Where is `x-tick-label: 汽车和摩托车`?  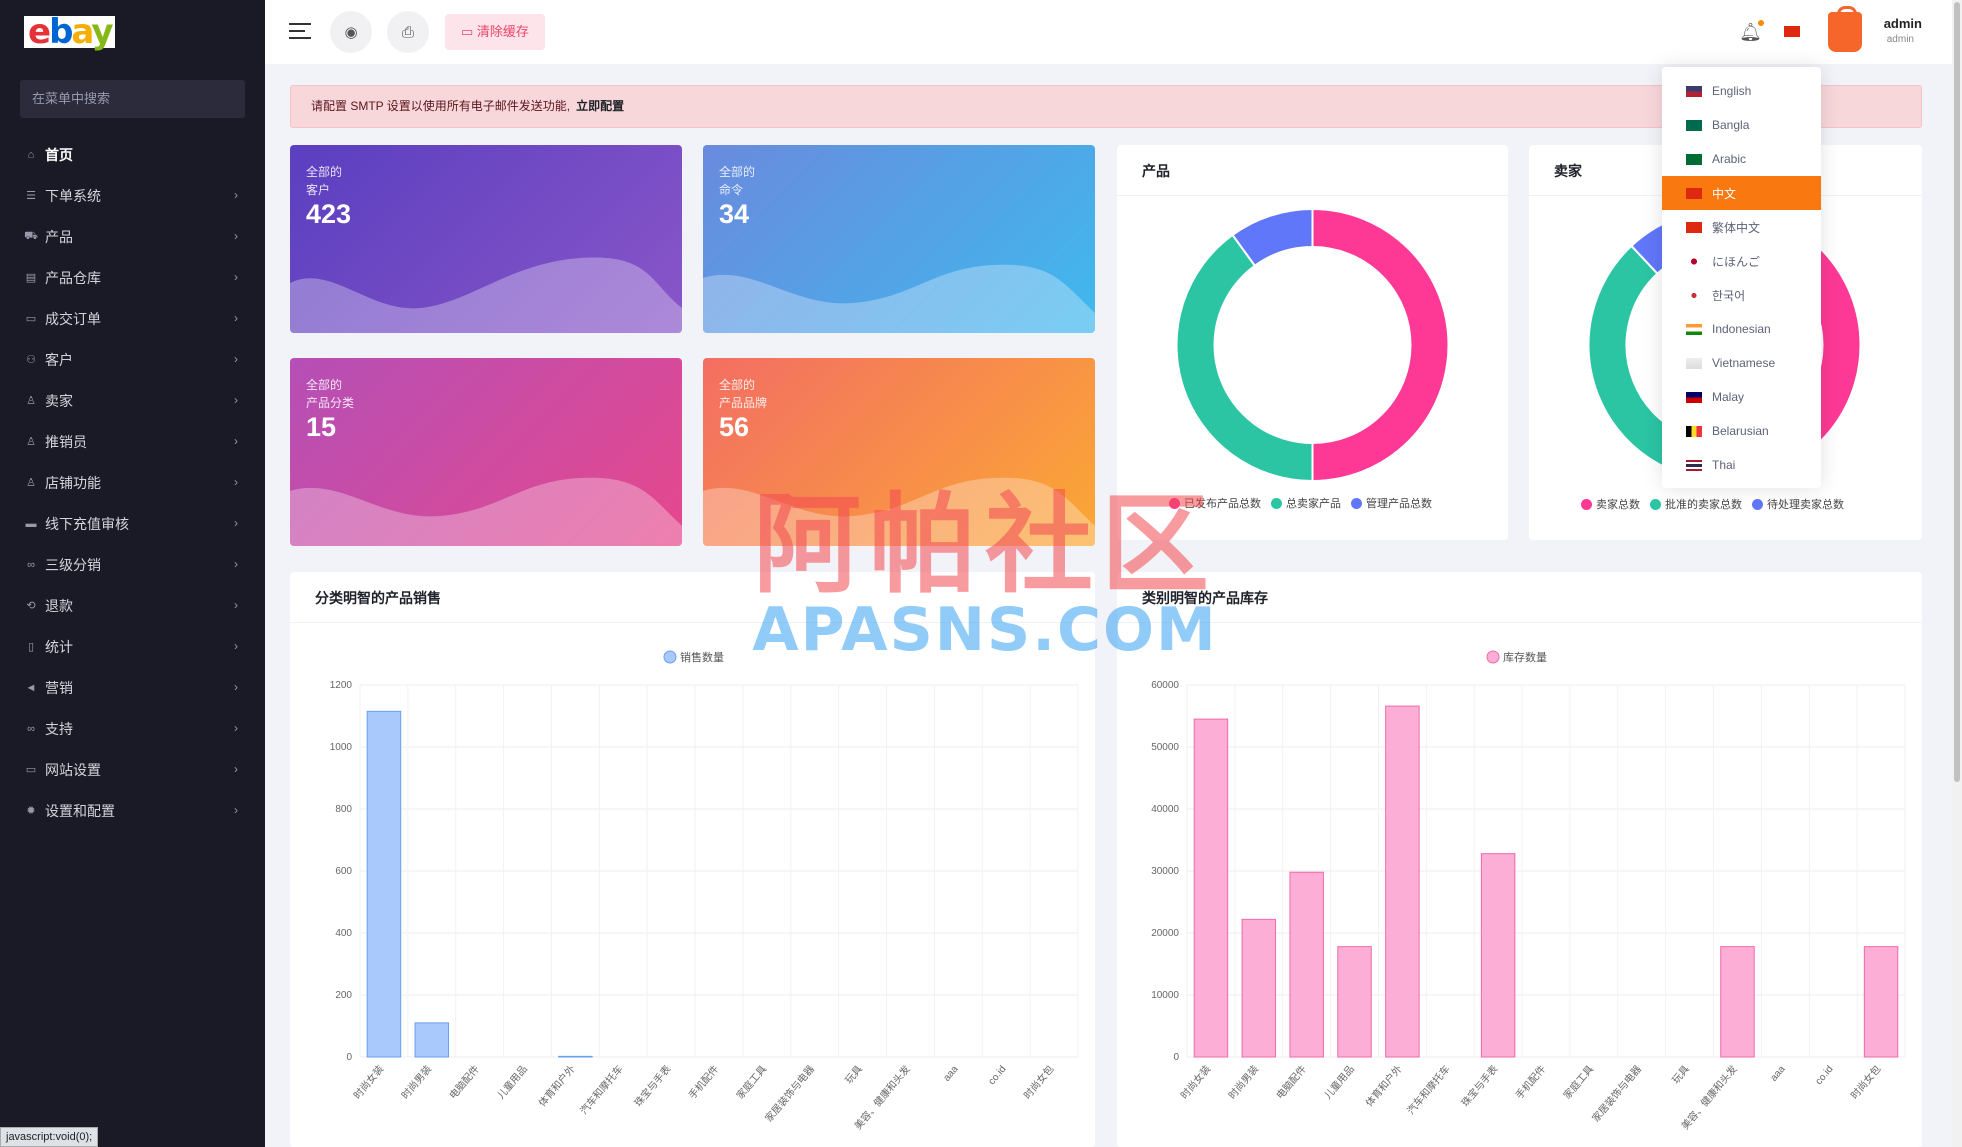 x-tick-label: 汽车和摩托车 is located at coordinates (601, 1090).